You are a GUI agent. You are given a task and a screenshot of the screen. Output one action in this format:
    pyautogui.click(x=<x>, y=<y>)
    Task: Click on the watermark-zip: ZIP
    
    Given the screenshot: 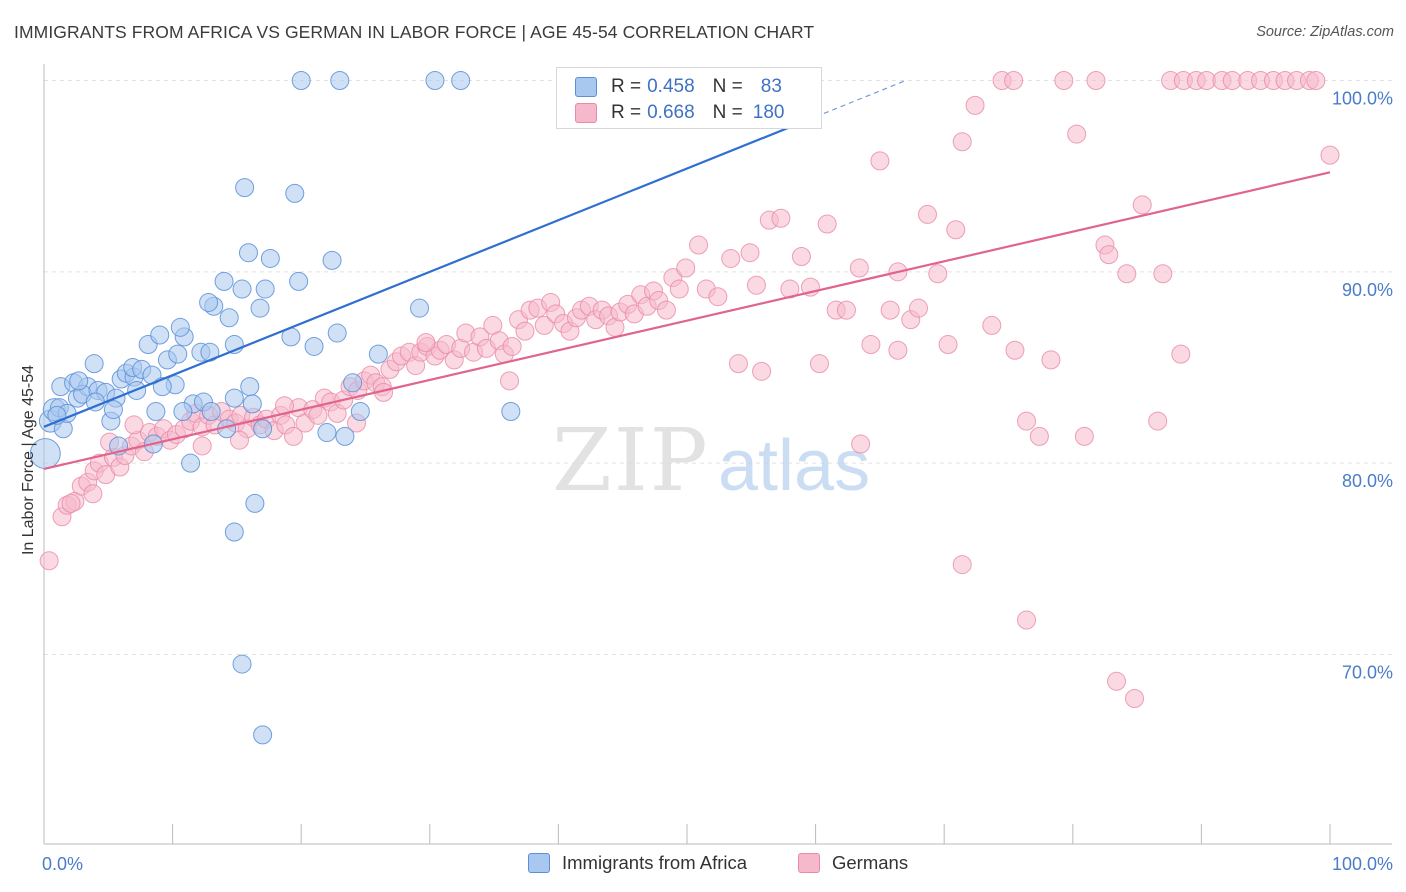 What is the action you would take?
    pyautogui.click(x=631, y=461)
    